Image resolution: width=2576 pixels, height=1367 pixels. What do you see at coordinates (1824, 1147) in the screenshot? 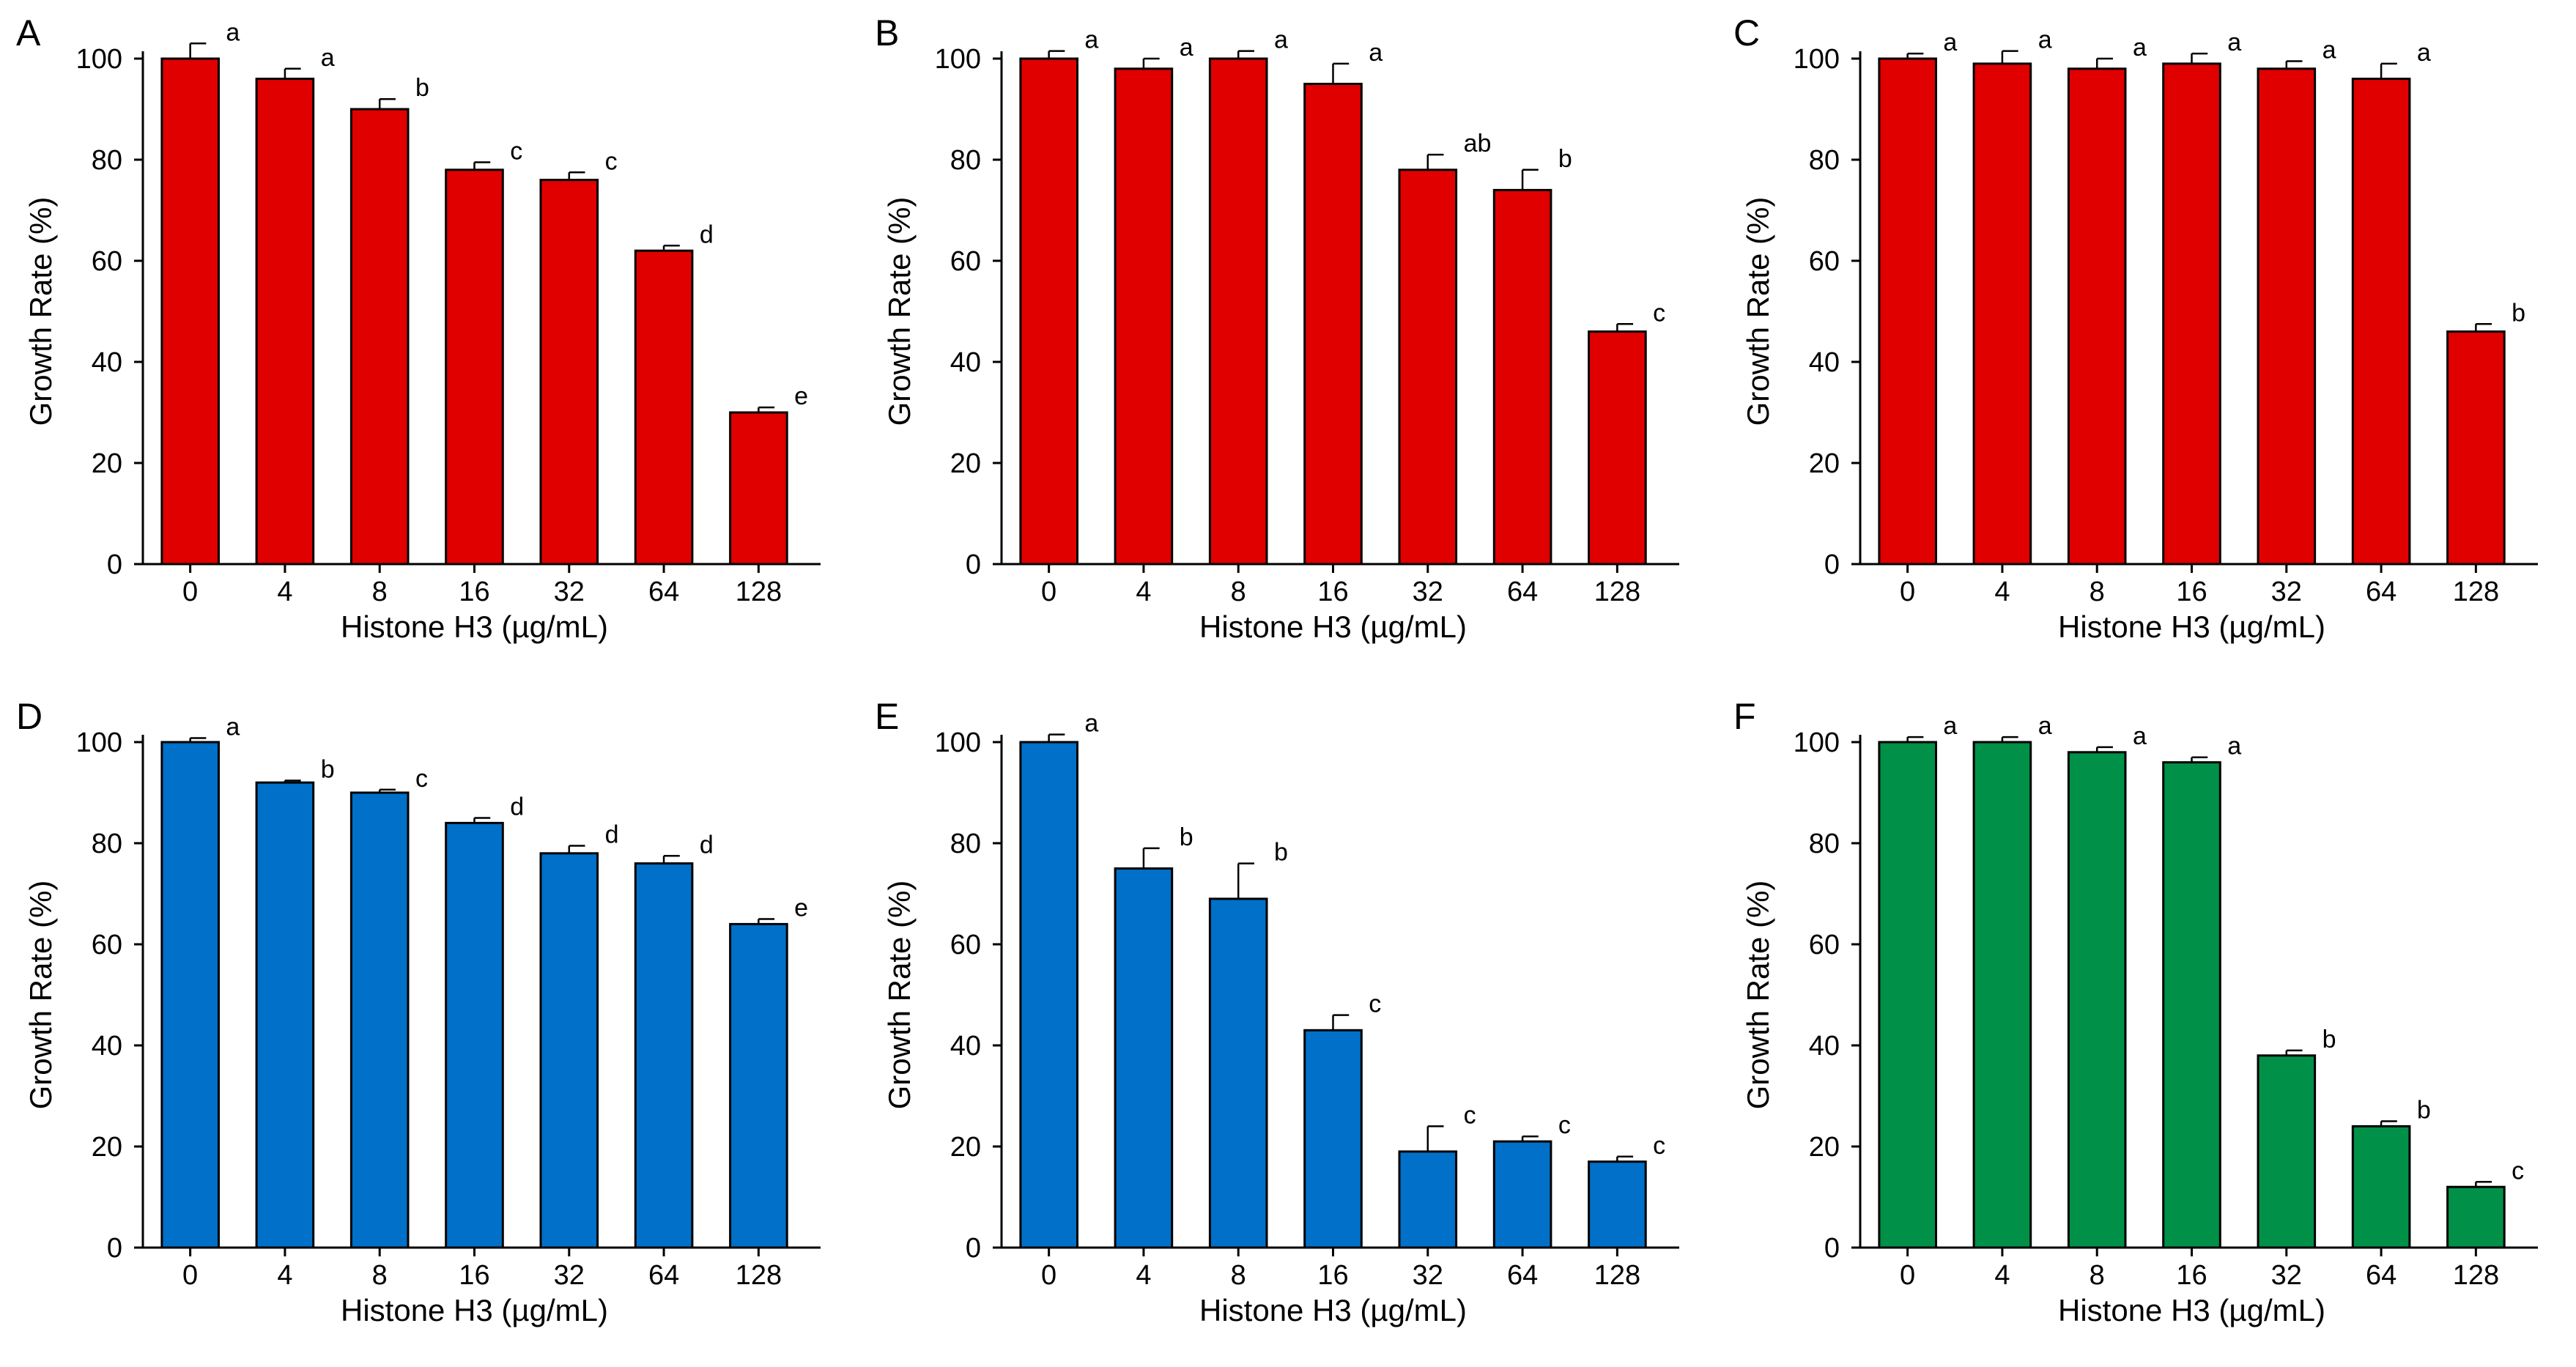
I see `y-tick-label-f-20: 20` at bounding box center [1824, 1147].